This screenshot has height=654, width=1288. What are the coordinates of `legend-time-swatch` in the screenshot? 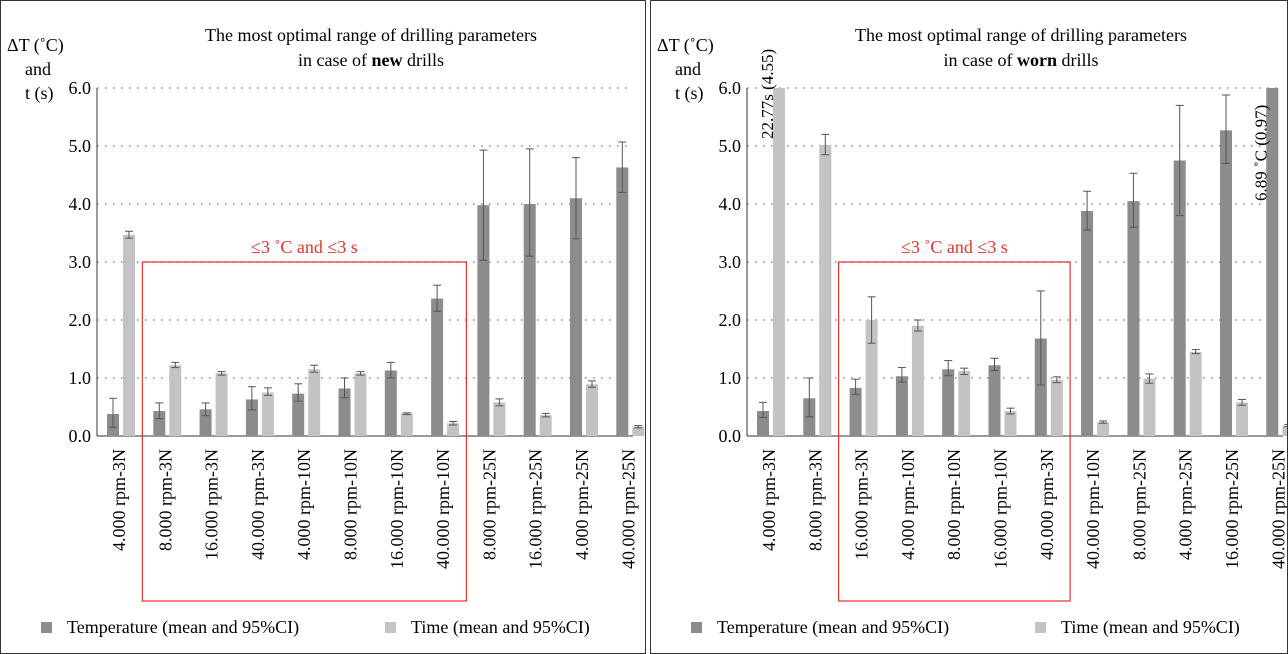 It's located at (390, 627).